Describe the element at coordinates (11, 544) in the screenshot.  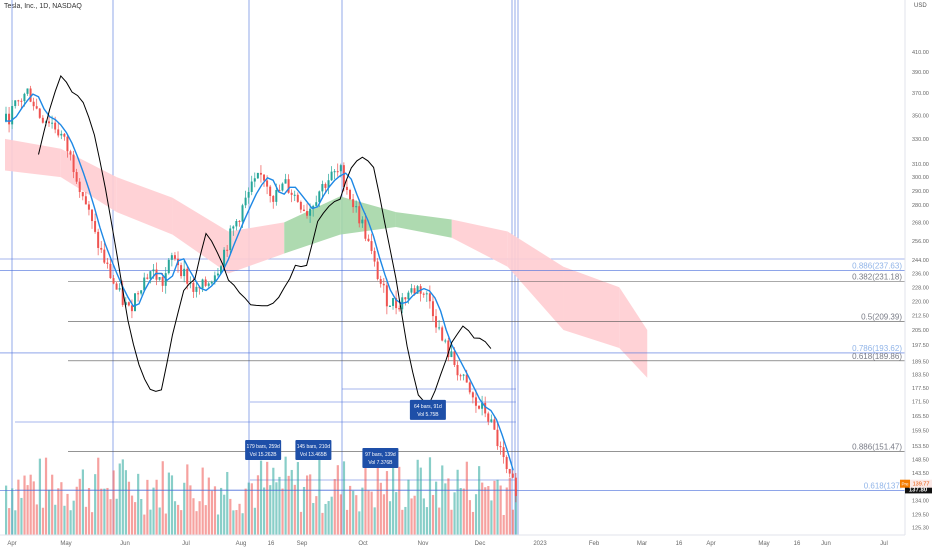
I see `time-tick-label: Apr` at that location.